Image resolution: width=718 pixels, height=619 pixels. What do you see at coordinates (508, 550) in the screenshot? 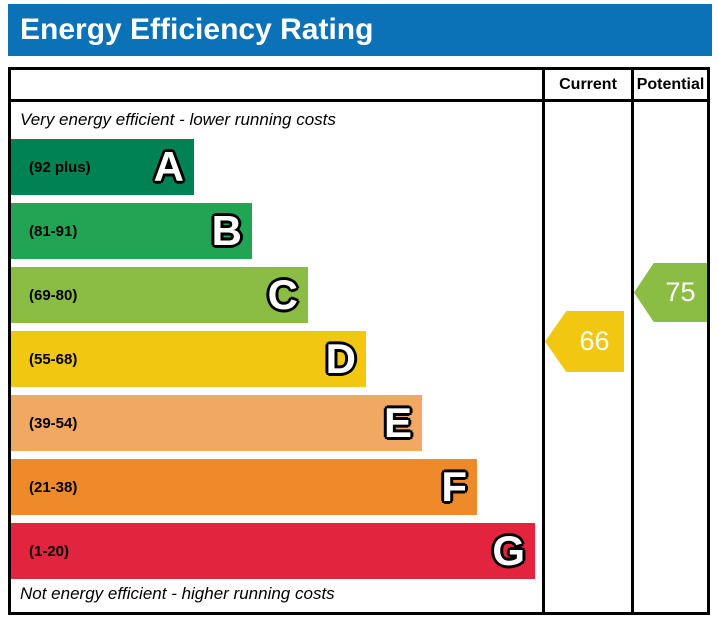
I see `band-letter: G` at bounding box center [508, 550].